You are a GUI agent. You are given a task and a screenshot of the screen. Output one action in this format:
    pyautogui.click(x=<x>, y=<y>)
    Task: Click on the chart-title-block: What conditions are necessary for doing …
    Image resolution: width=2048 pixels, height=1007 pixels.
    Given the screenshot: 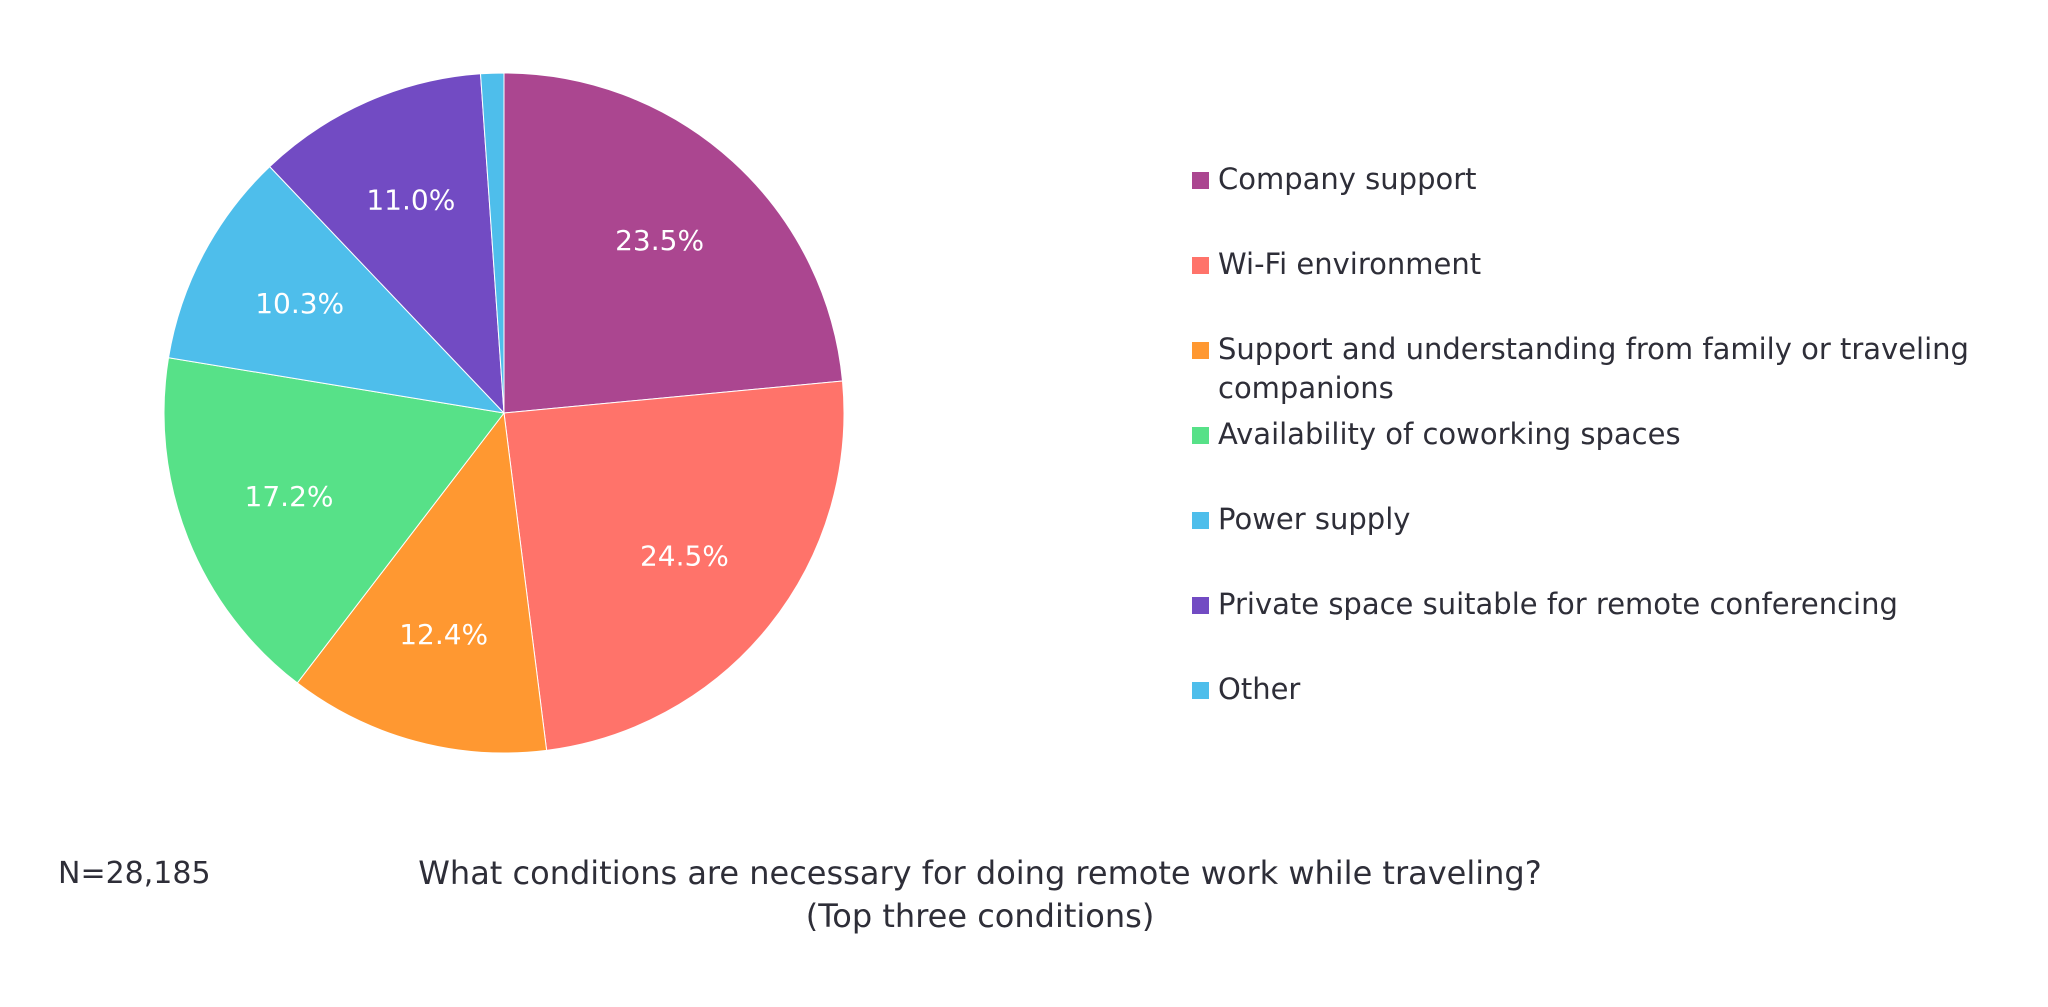 What is the action you would take?
    pyautogui.click(x=980, y=895)
    